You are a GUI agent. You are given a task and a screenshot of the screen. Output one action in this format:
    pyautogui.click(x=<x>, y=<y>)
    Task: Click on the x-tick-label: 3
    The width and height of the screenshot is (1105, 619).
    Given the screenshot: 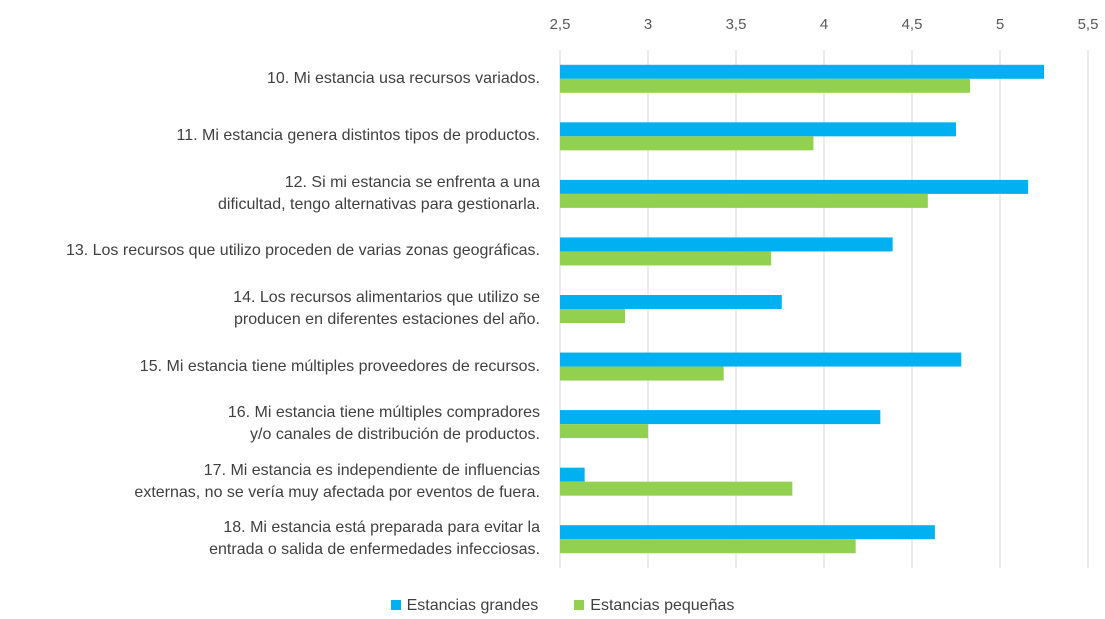 What is the action you would take?
    pyautogui.click(x=648, y=24)
    